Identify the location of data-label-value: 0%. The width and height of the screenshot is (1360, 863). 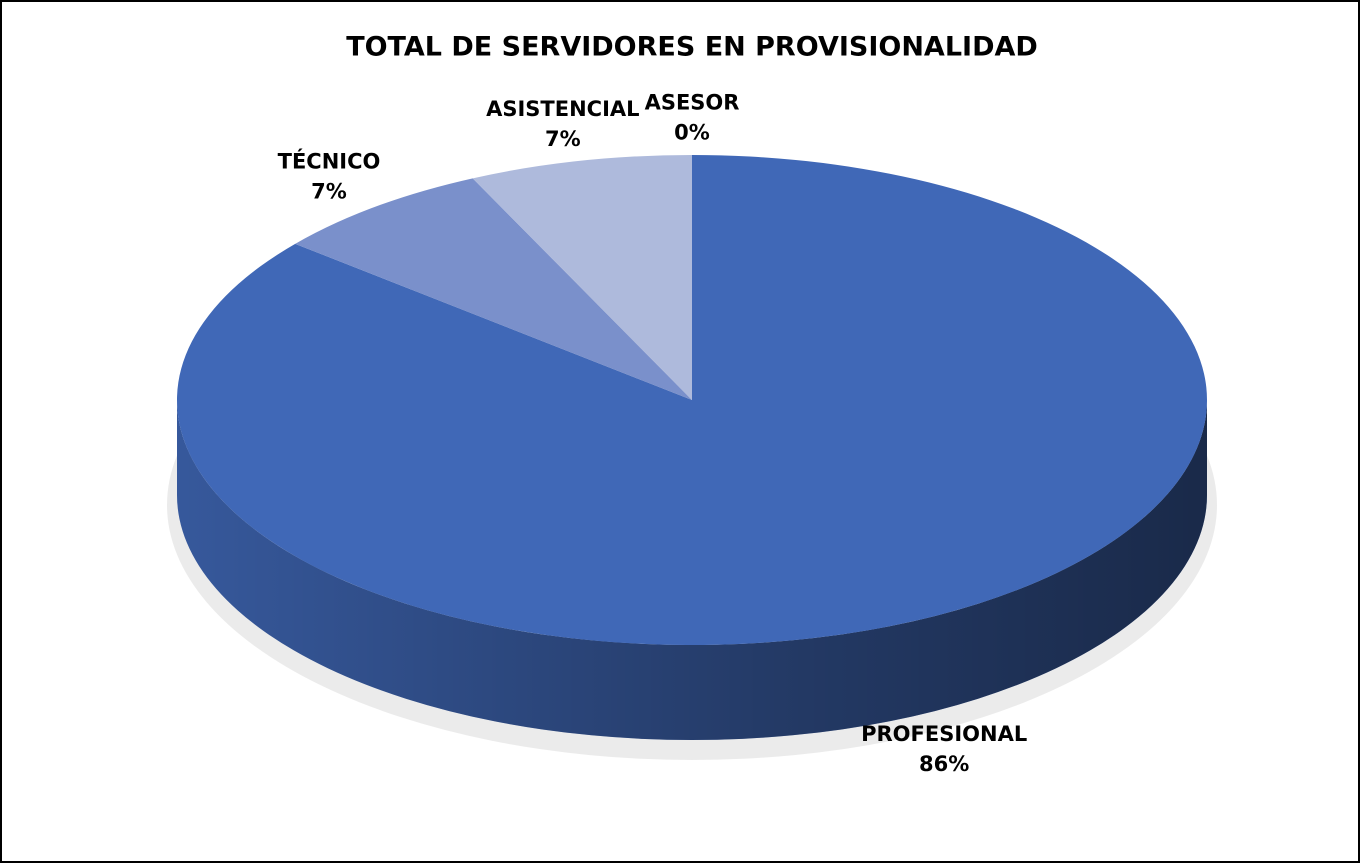
(692, 132).